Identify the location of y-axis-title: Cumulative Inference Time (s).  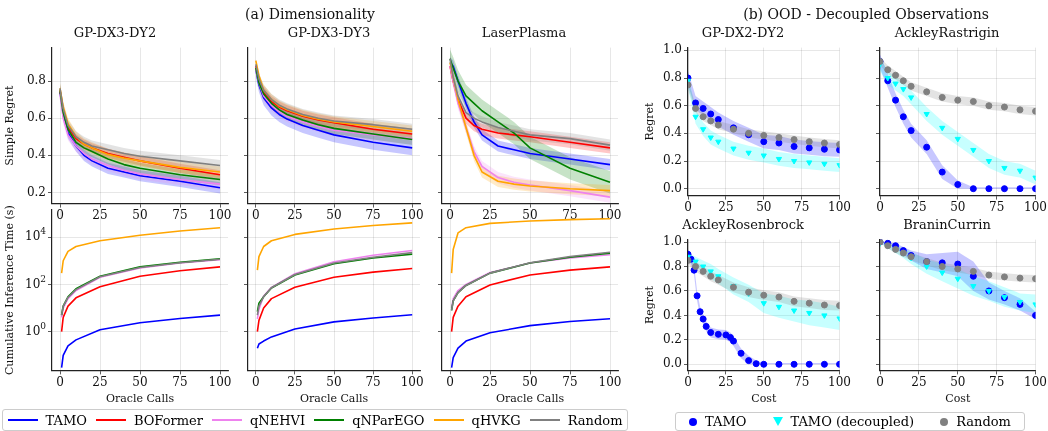
(10, 290).